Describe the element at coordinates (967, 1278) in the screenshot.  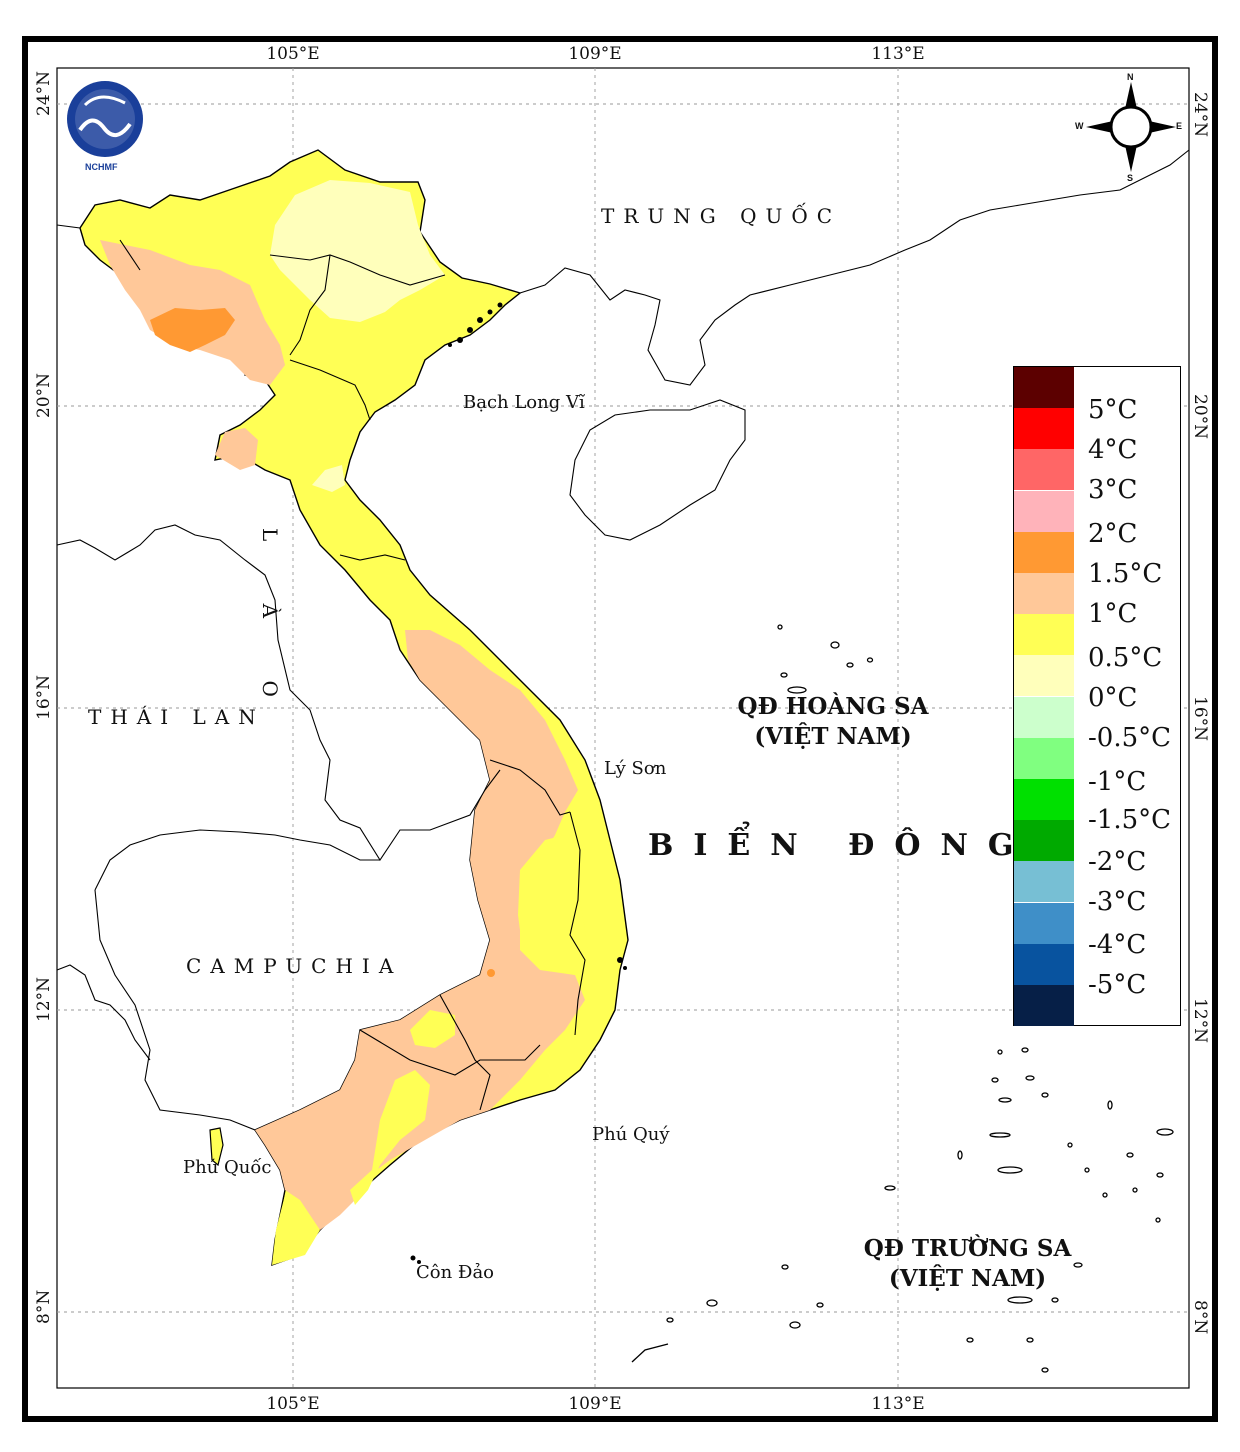
I see `truong-sa-line2: (VIỆT NAM)` at that location.